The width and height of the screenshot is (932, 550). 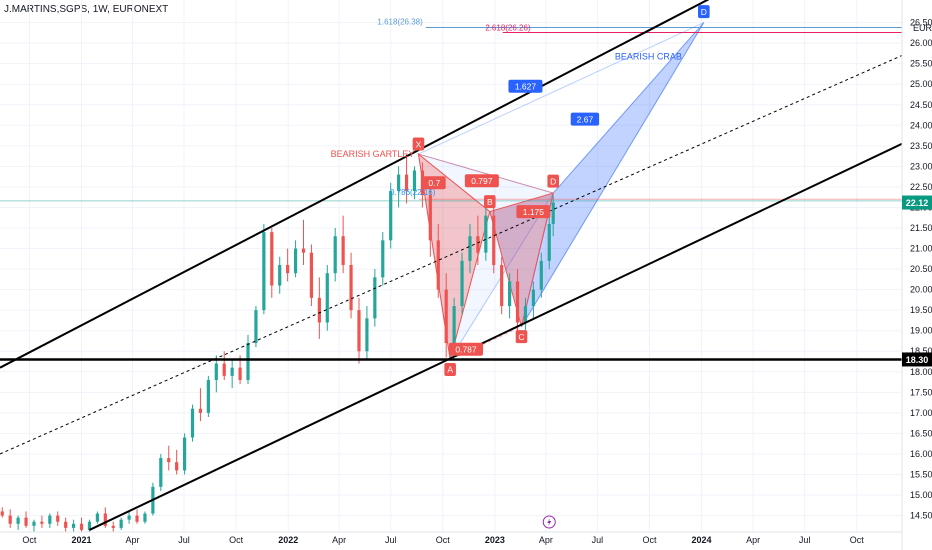 I want to click on gartley-point-b: B, so click(x=490, y=202).